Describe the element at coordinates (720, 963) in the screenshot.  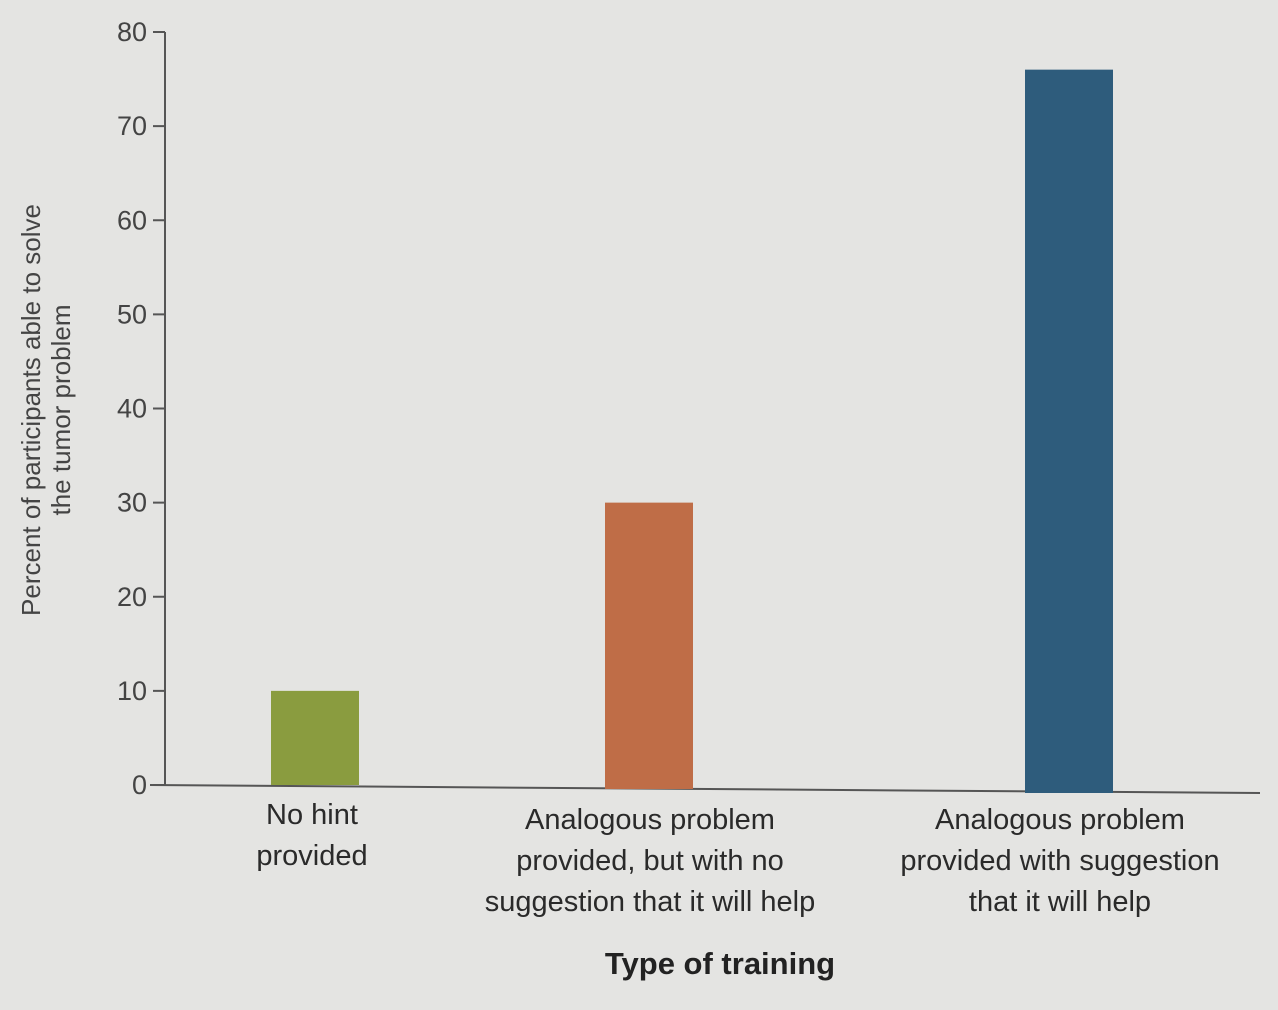
I see `x-axis-label: Type of training` at that location.